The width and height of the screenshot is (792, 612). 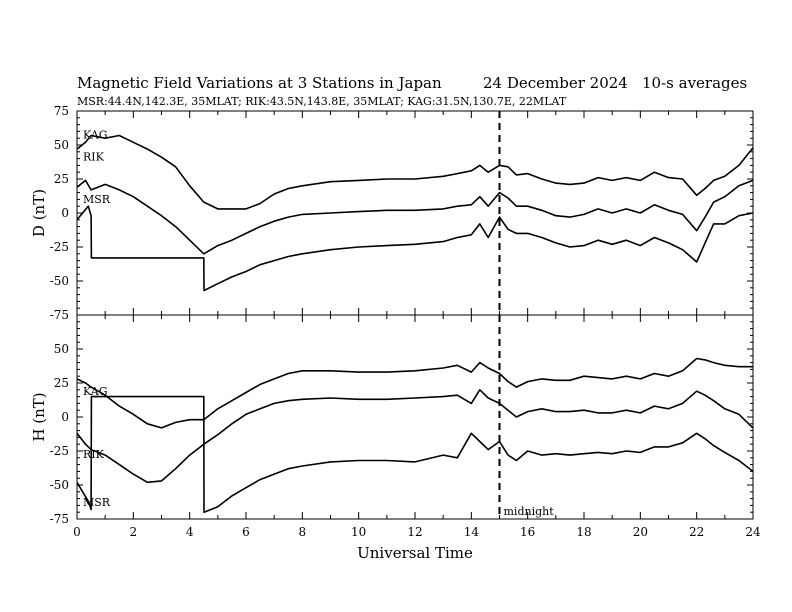 I want to click on x-tick-label: 6, so click(x=246, y=532).